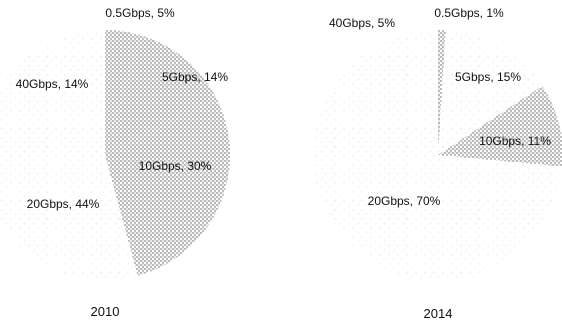 The width and height of the screenshot is (562, 326). Describe the element at coordinates (175, 166) in the screenshot. I see `slice-label: 10Gbps, 30%` at that location.